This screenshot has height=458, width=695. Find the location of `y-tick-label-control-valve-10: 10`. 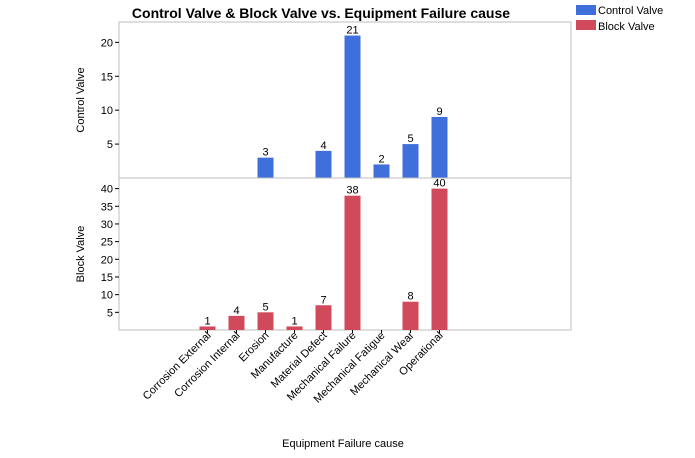

y-tick-label-control-valve-10: 10 is located at coordinates (107, 111).